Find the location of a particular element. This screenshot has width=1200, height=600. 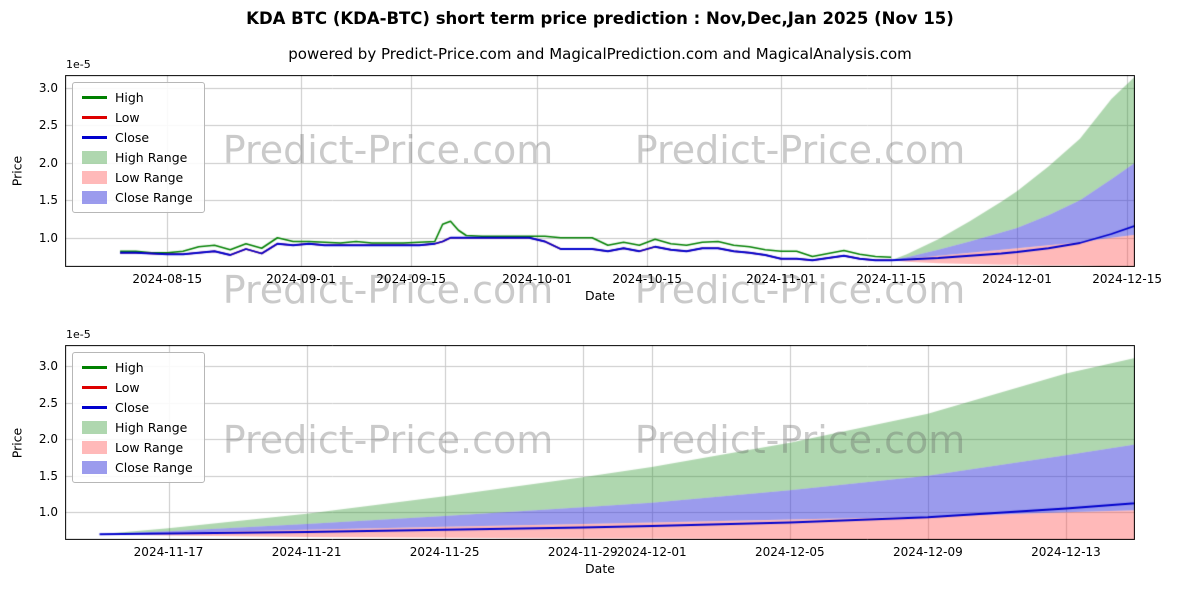

x-tick-label: 2024-10-01 is located at coordinates (537, 279).